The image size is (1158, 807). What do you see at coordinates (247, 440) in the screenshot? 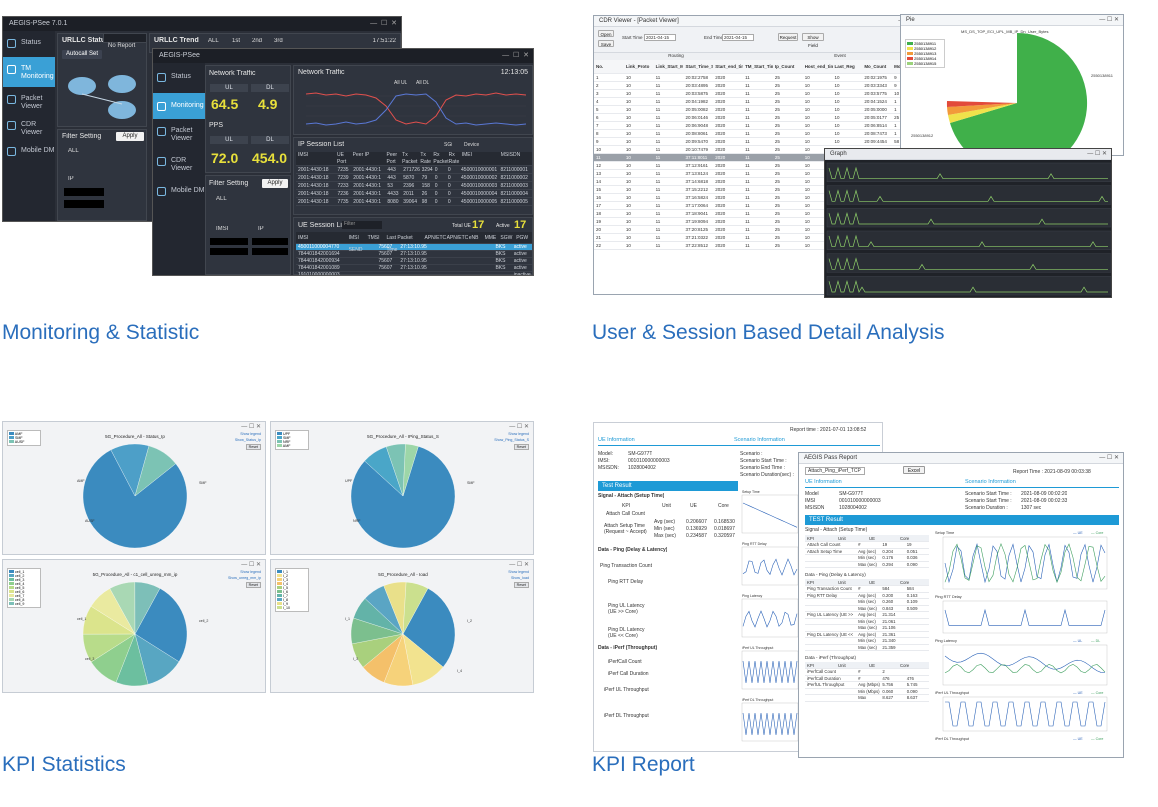
I see `kpi-side-control: Show_Status_Ip` at bounding box center [247, 440].